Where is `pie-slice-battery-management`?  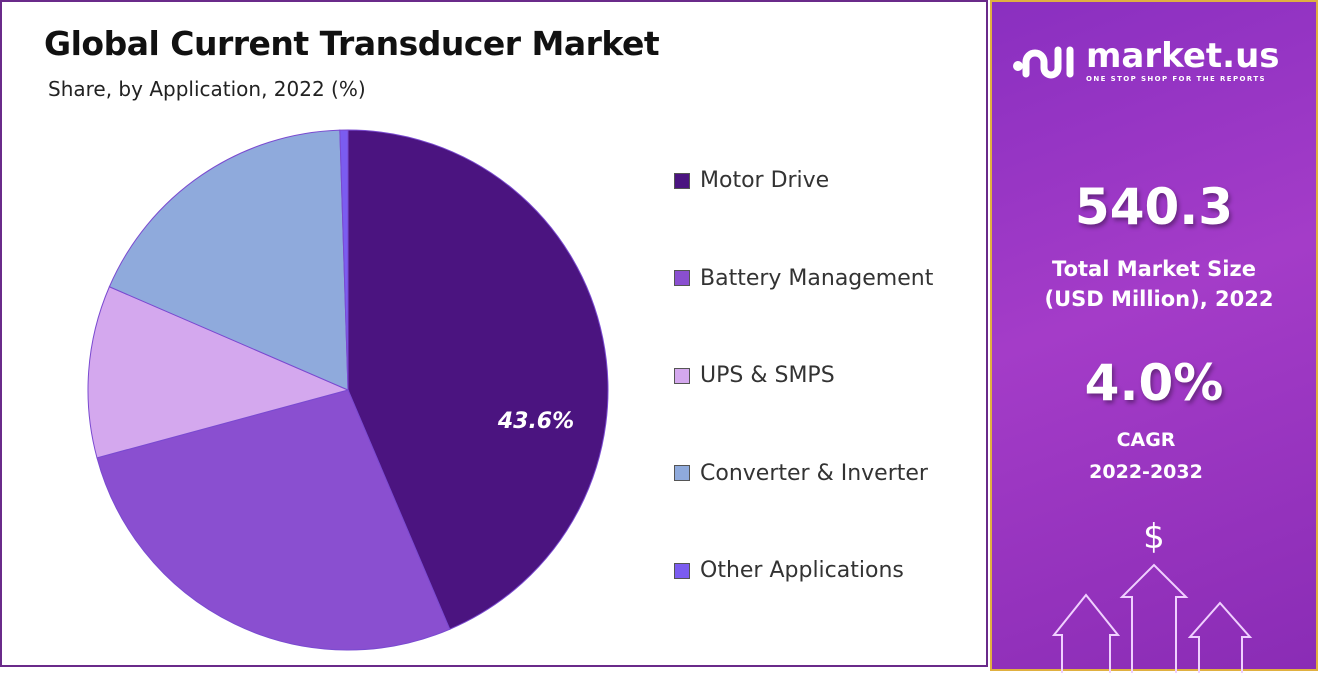 pie-slice-battery-management is located at coordinates (273, 520).